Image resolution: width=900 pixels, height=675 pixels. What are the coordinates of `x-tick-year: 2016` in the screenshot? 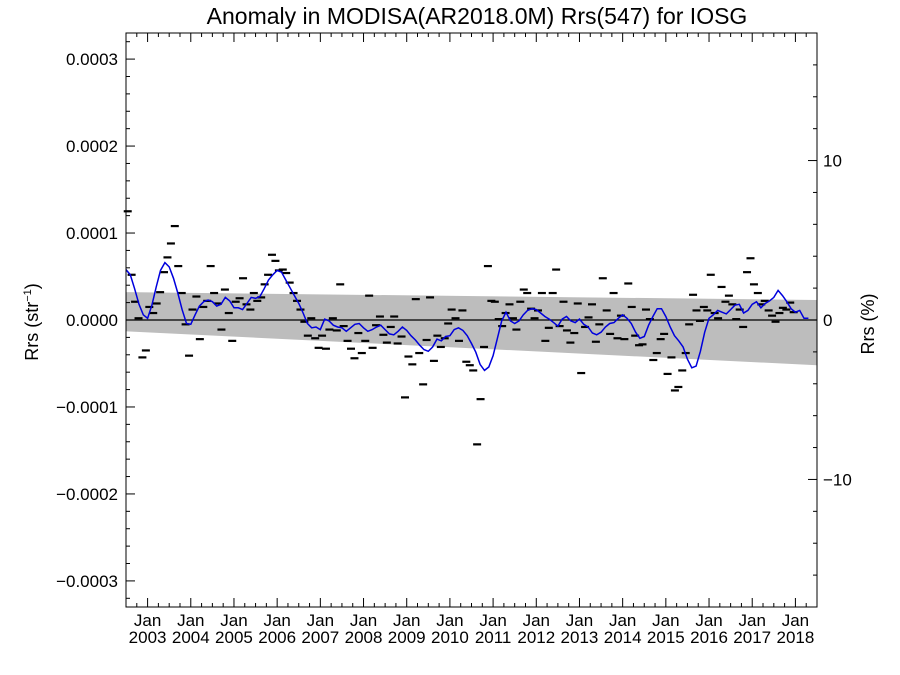 It's located at (709, 637).